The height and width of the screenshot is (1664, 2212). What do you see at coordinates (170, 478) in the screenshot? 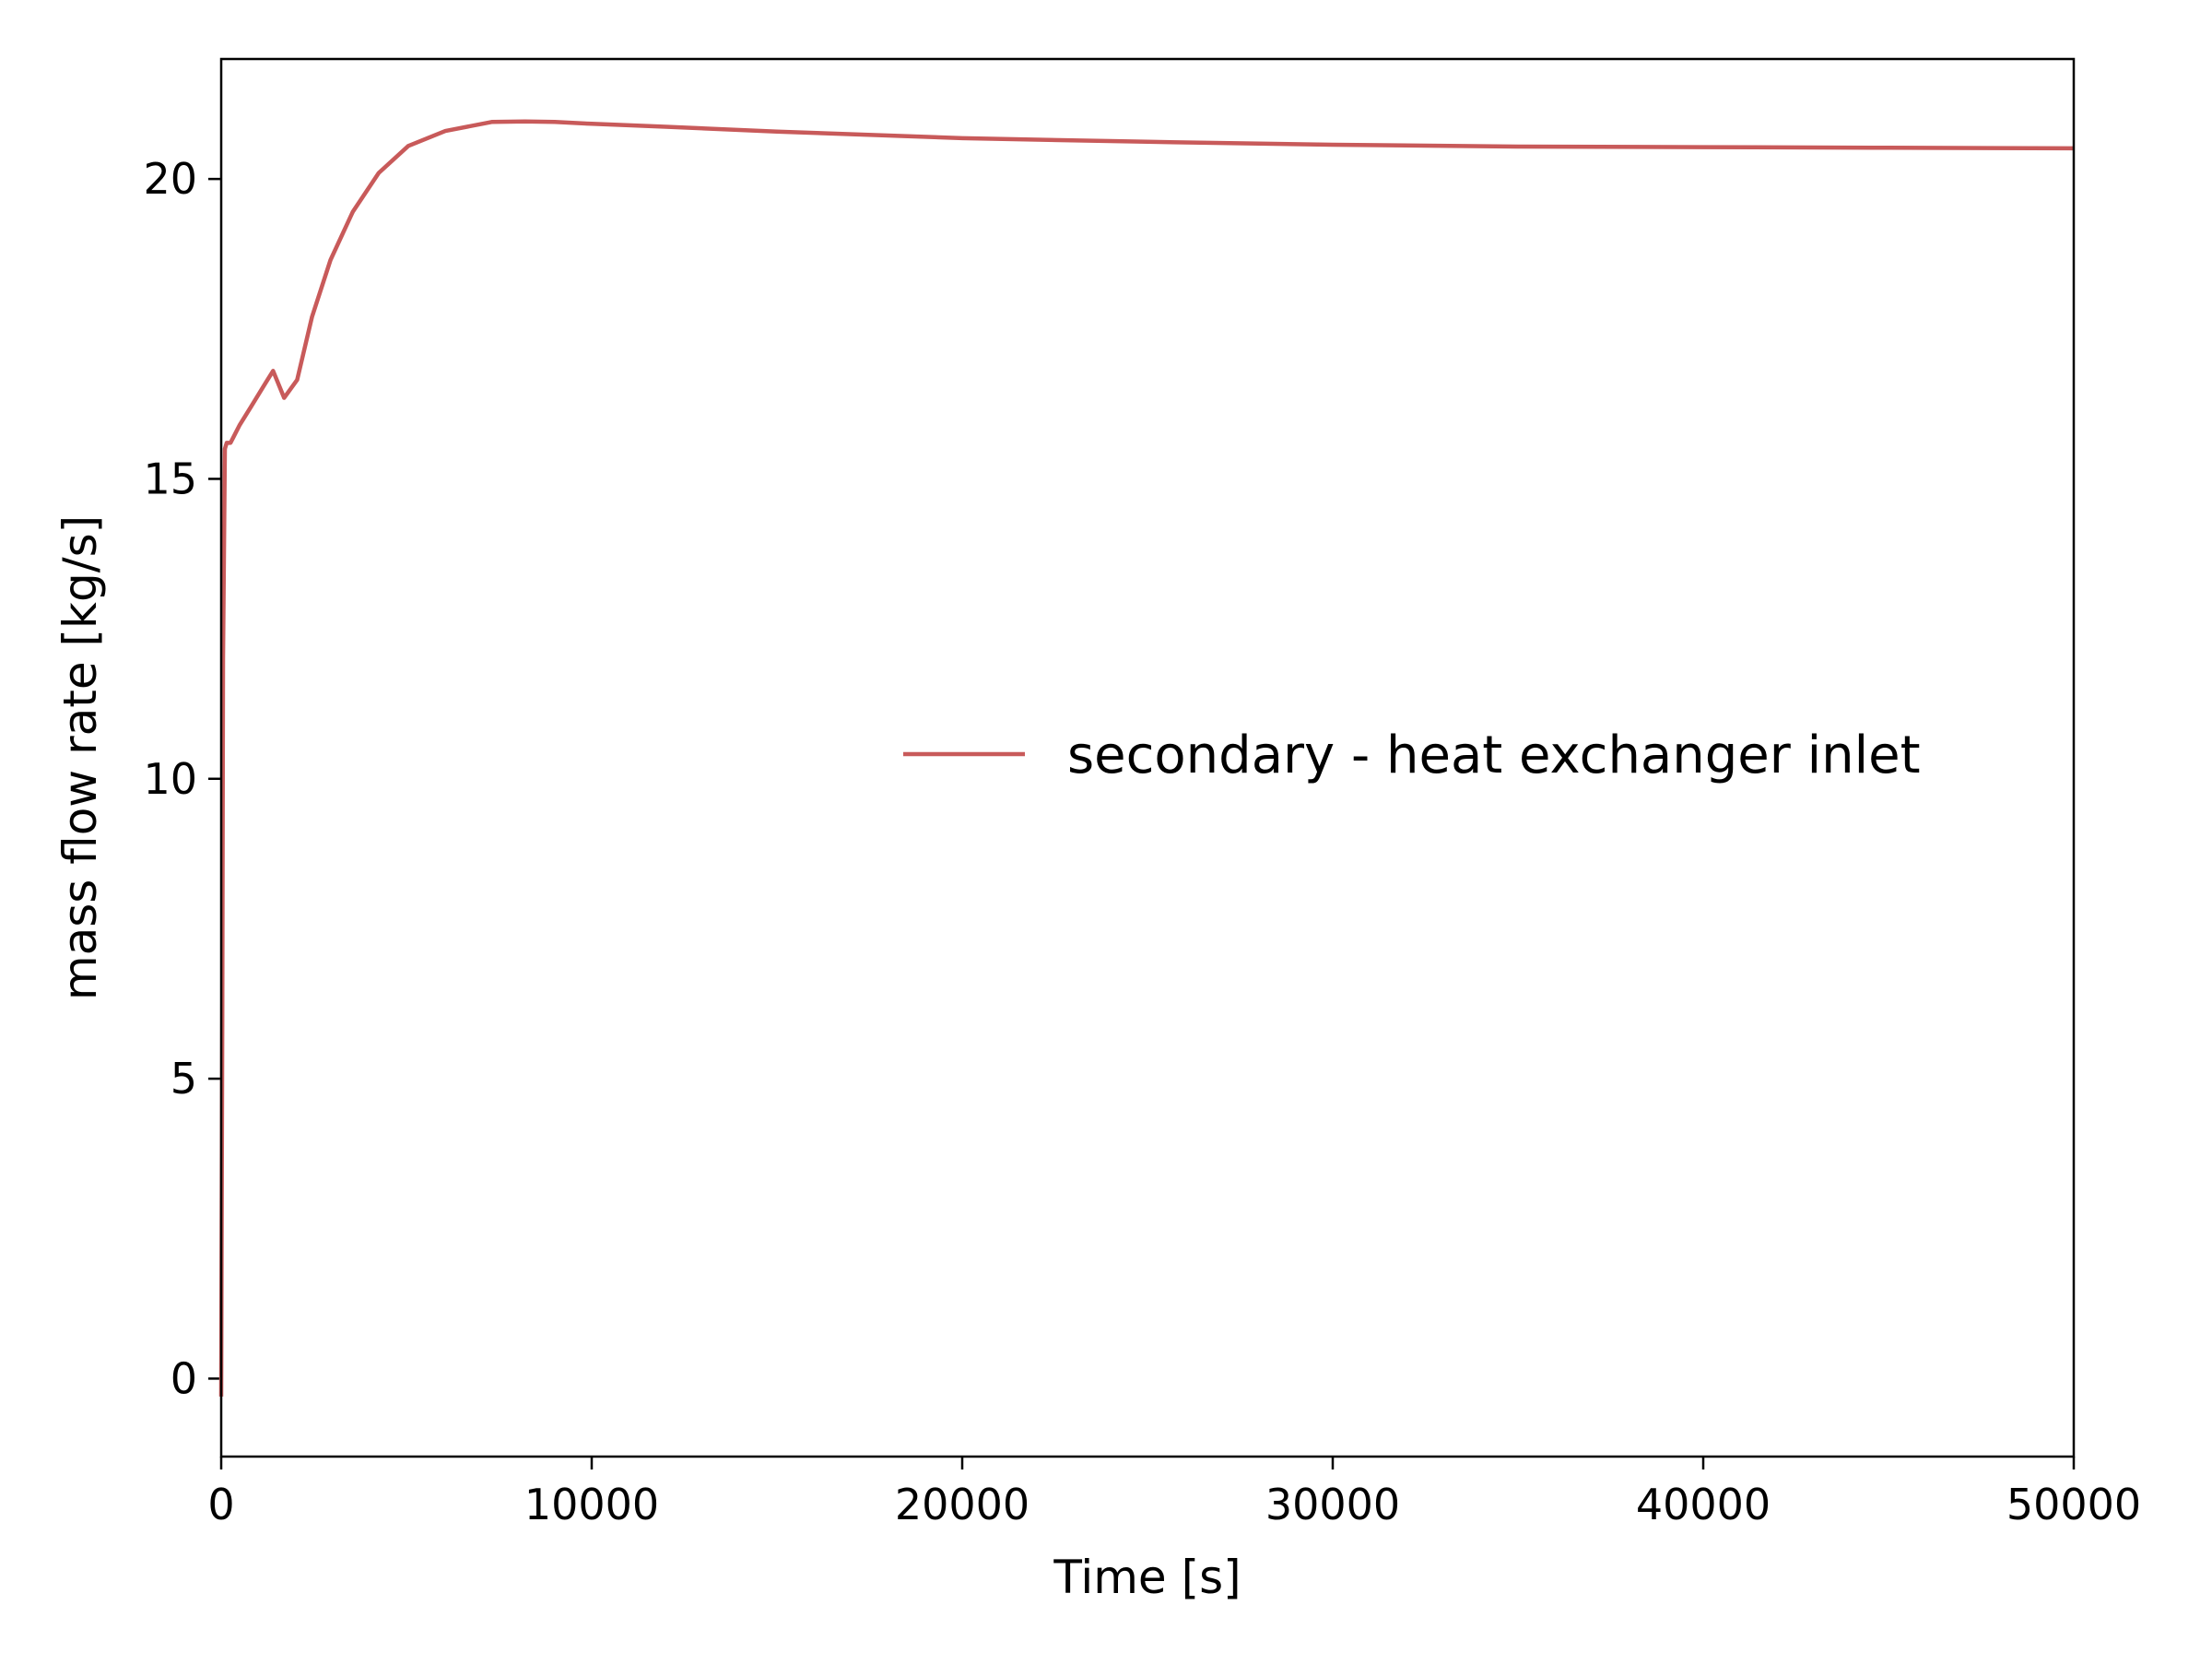
I see `y-tick-label: 15` at bounding box center [170, 478].